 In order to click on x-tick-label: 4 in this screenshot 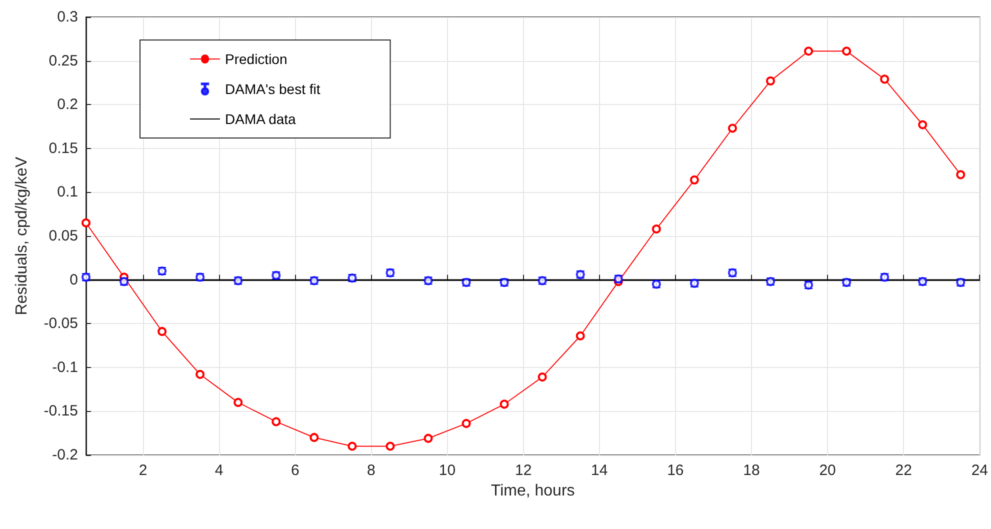, I will do `click(219, 470)`.